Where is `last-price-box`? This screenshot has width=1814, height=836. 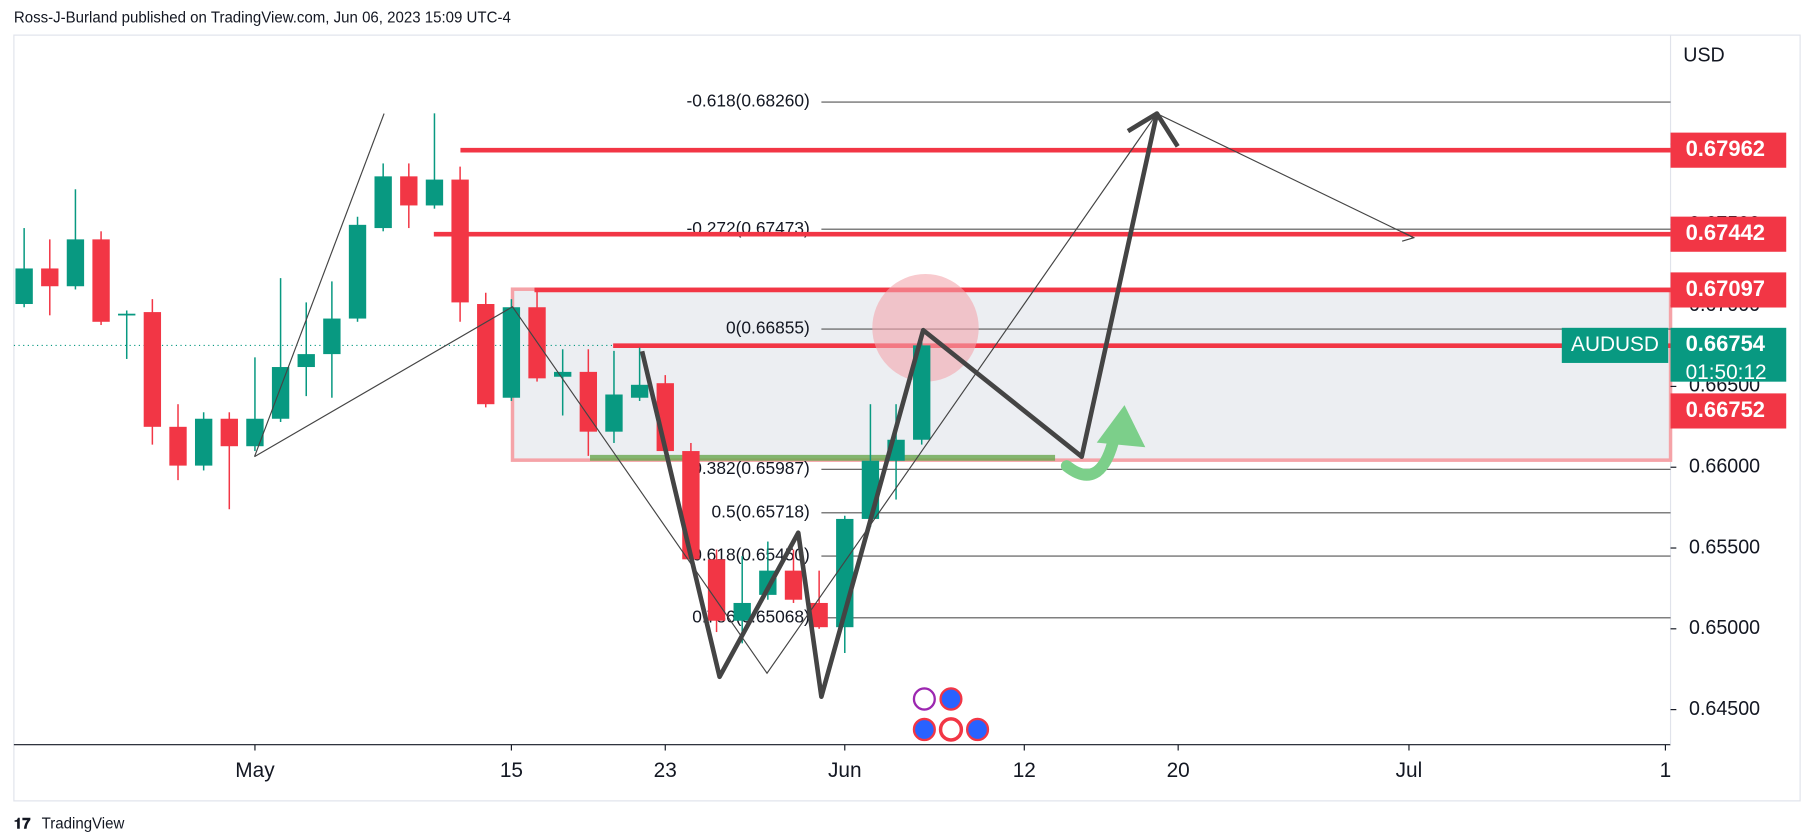 last-price-box is located at coordinates (1728, 354).